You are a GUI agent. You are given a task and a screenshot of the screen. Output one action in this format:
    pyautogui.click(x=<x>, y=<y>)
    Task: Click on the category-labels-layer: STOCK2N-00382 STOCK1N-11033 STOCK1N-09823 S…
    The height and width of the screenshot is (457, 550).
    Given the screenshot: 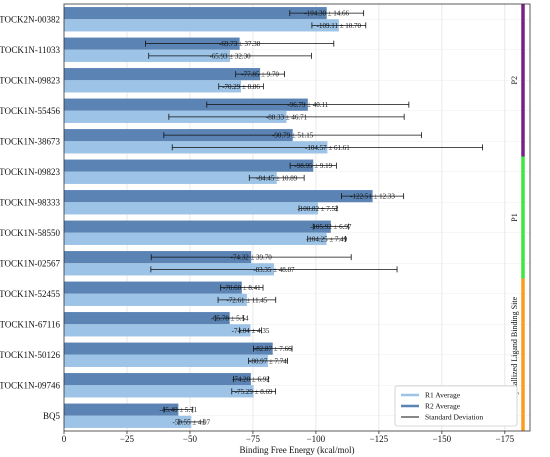 What is the action you would take?
    pyautogui.click(x=30, y=217)
    